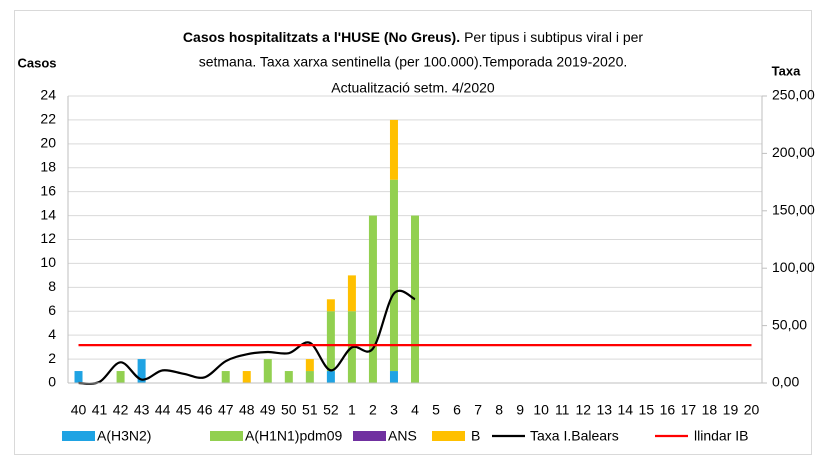 The image size is (824, 456). Describe the element at coordinates (793, 267) in the screenshot. I see `y2-tick-label: 100,00` at that location.